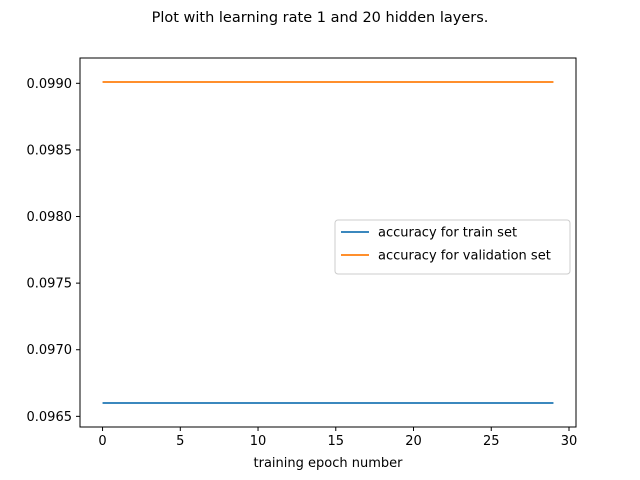  What do you see at coordinates (258, 441) in the screenshot?
I see `x-tick-label: 10` at bounding box center [258, 441].